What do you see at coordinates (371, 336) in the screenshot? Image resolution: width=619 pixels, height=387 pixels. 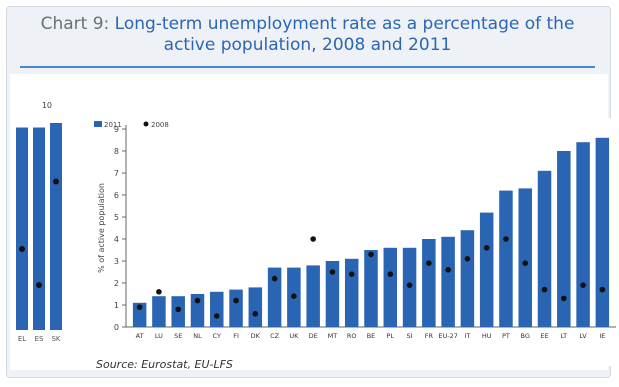 I see `x-tick-label: BE` at bounding box center [371, 336].